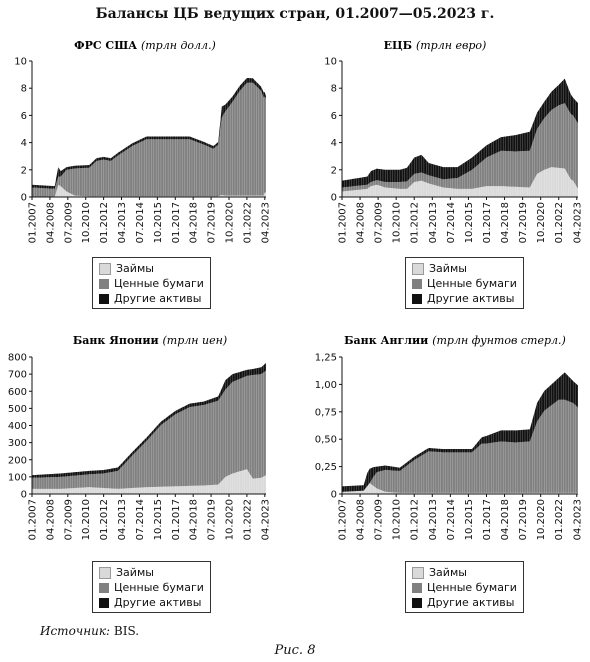 The width and height of the screenshot is (590, 662). Describe the element at coordinates (17, 375) in the screenshot. I see `y-tick-label: 700` at that location.